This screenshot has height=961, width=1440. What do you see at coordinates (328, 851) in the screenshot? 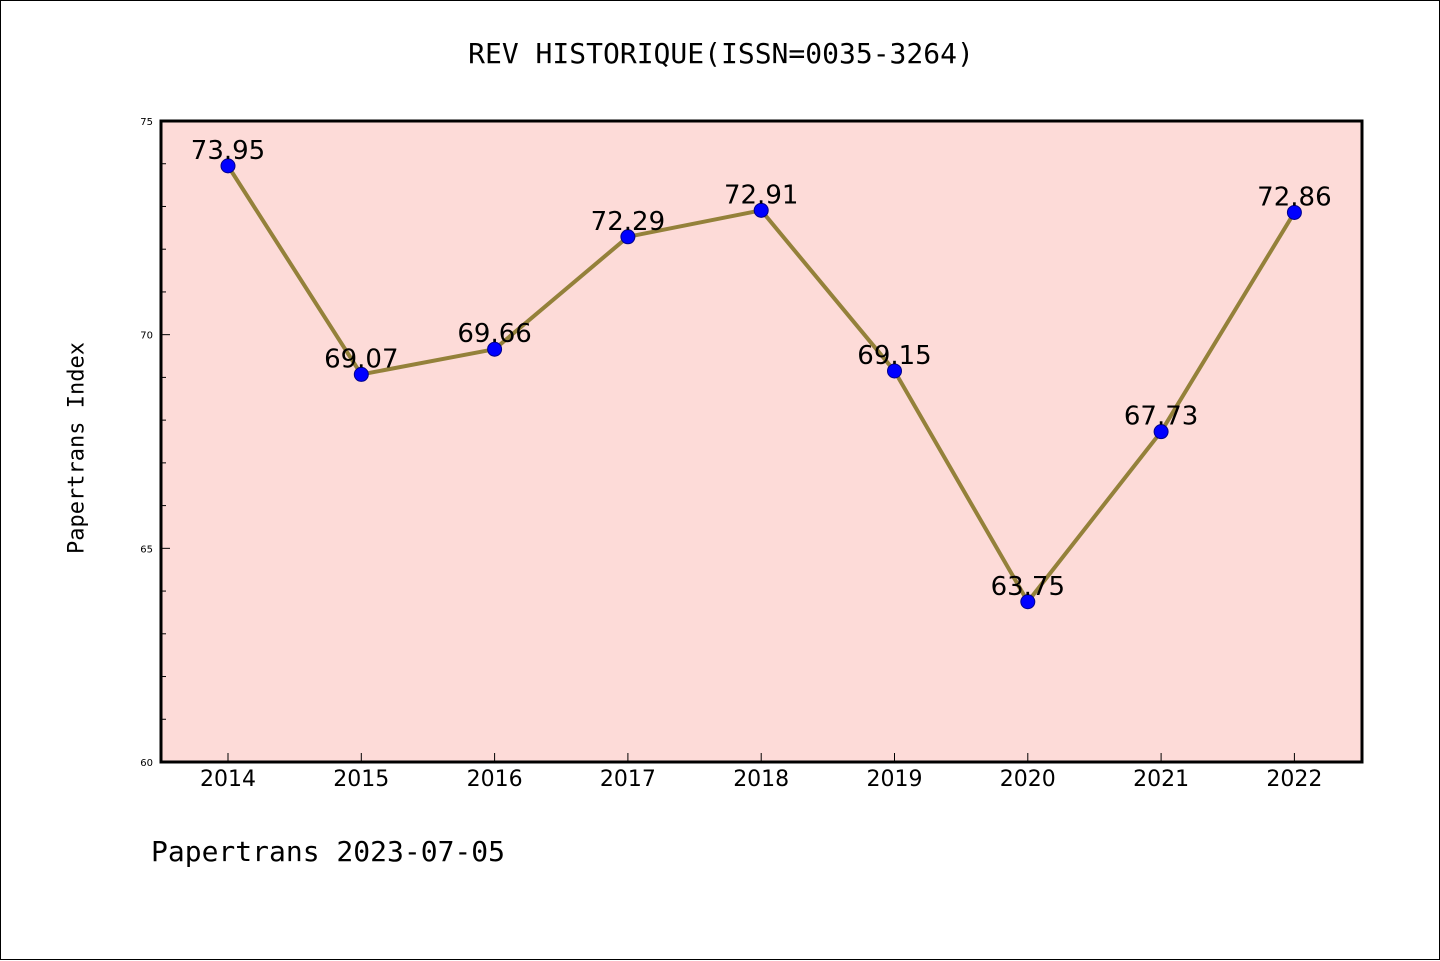
I see `footer-note: Papertrans 2023-07-05` at bounding box center [328, 851].